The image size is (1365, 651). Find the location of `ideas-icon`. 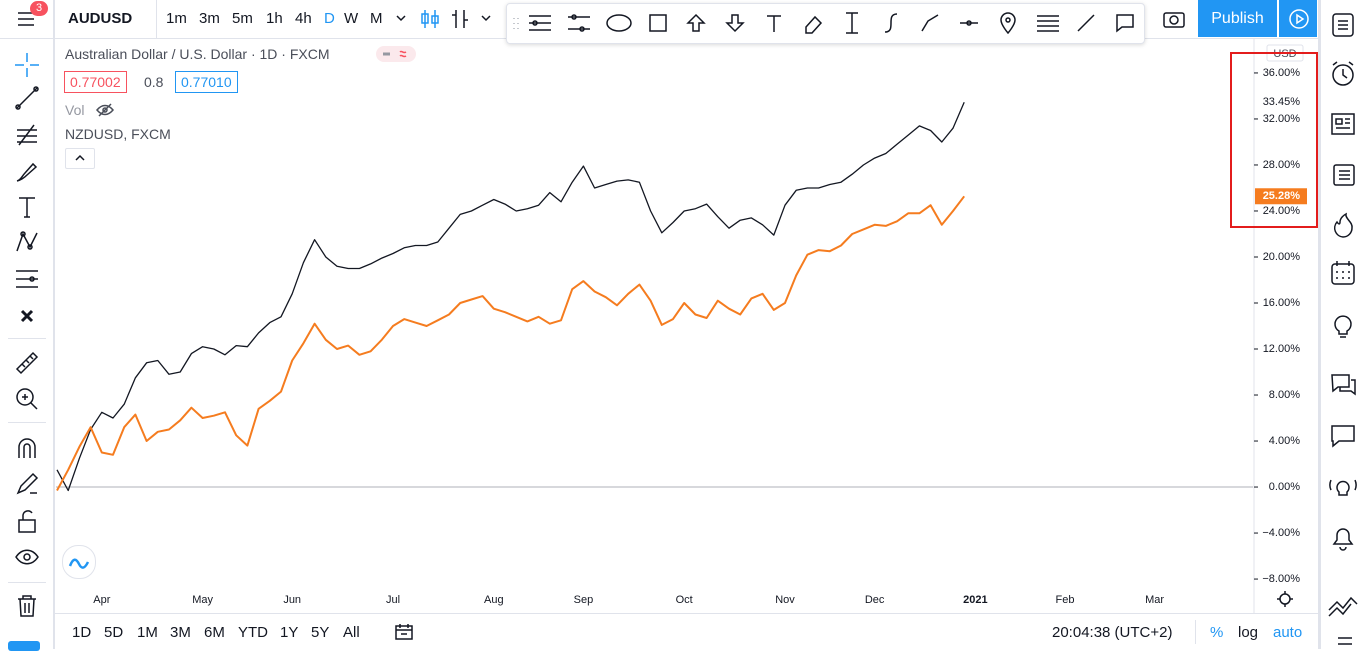

ideas-icon is located at coordinates (1343, 325).